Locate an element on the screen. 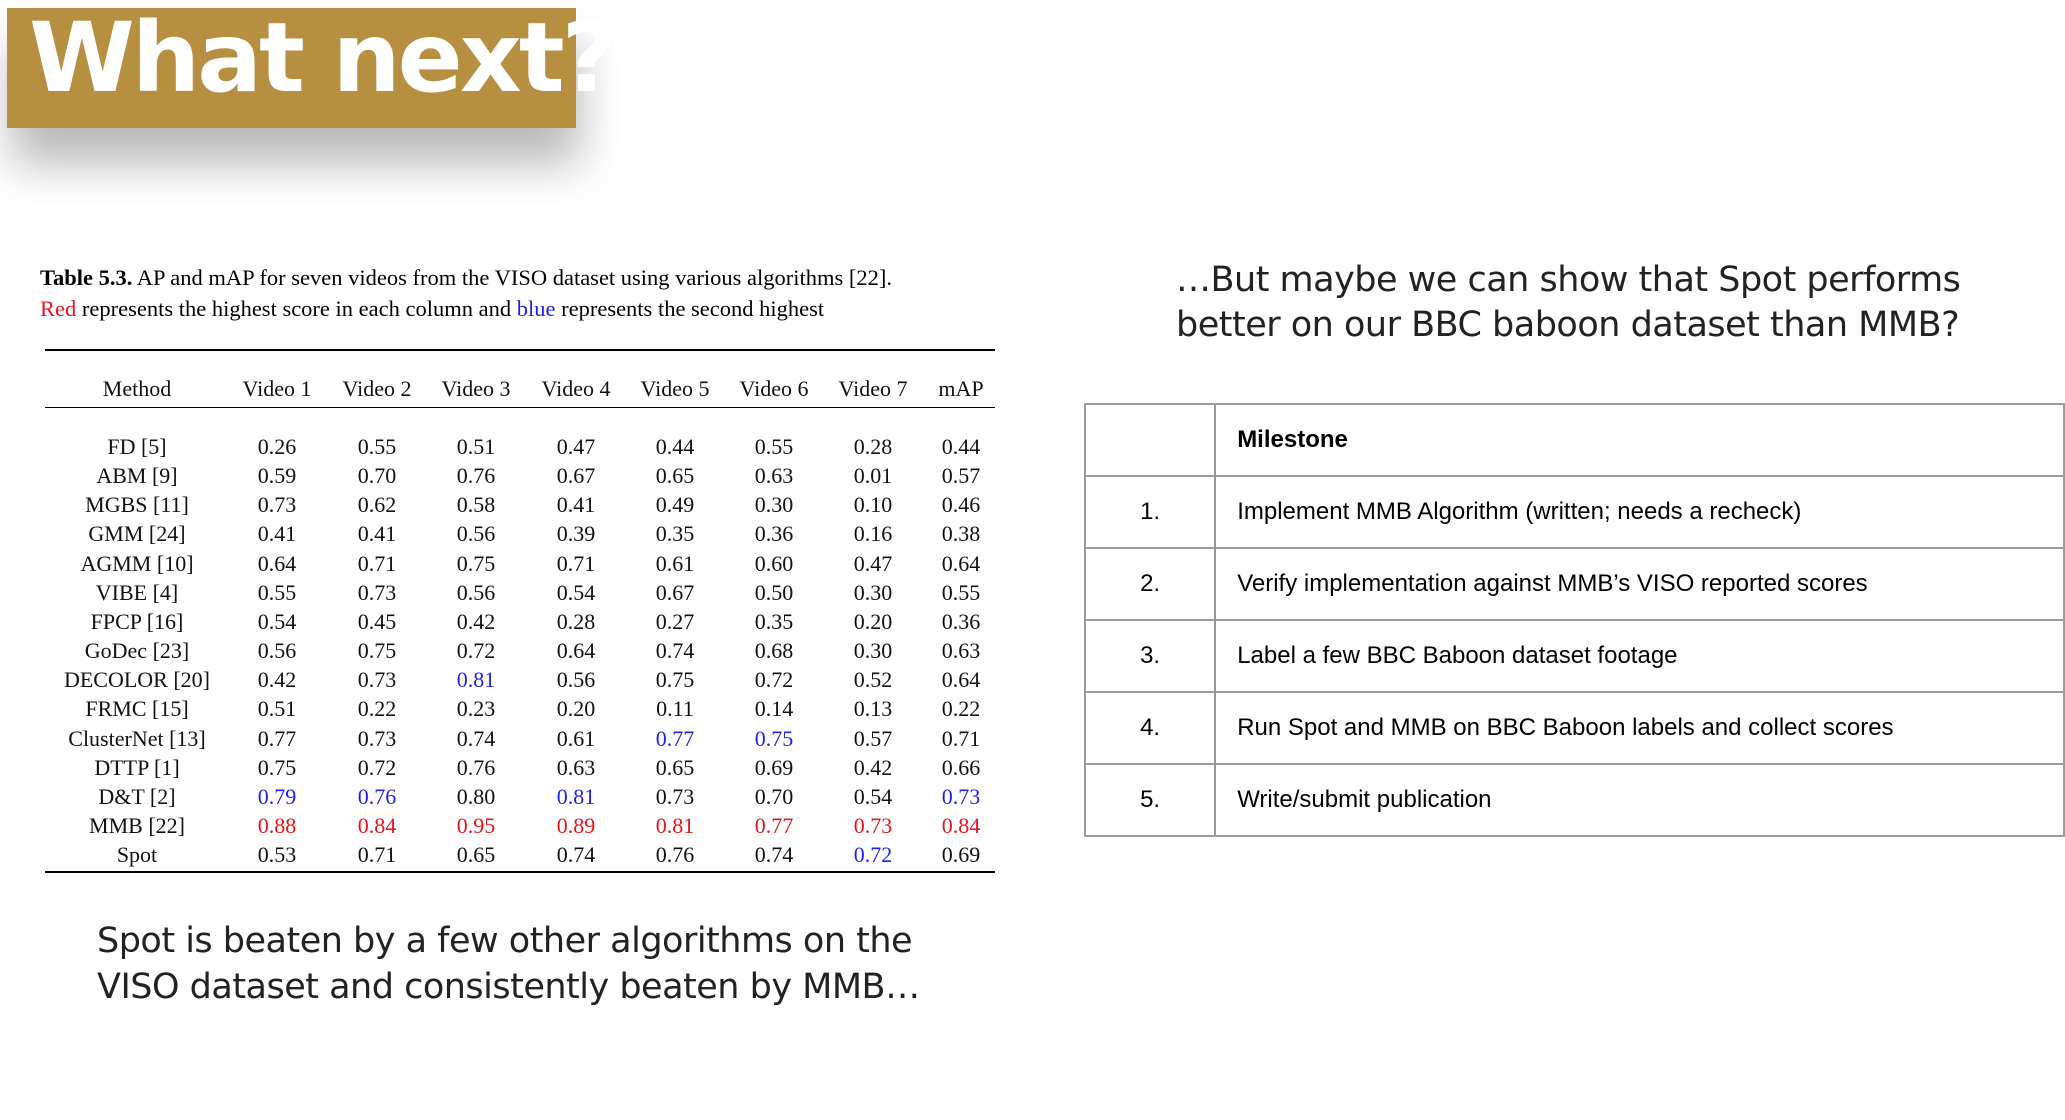  viso-value-cell: 0.71 is located at coordinates (377, 855).